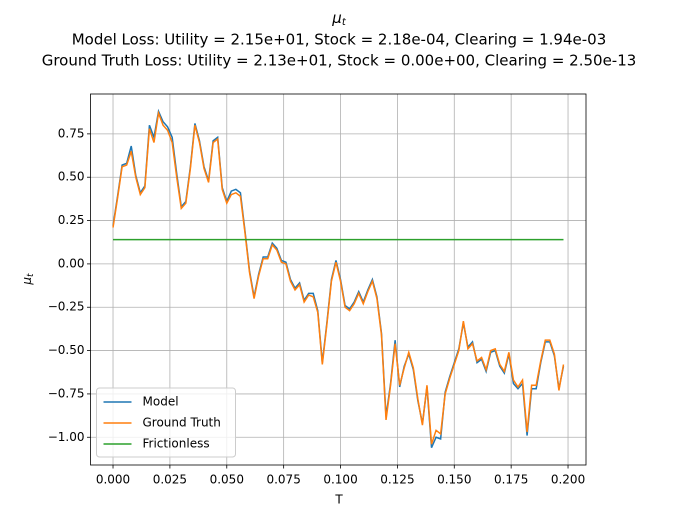 The image size is (678, 517). Describe the element at coordinates (336, 18) in the screenshot. I see `title-symbol: μ` at that location.